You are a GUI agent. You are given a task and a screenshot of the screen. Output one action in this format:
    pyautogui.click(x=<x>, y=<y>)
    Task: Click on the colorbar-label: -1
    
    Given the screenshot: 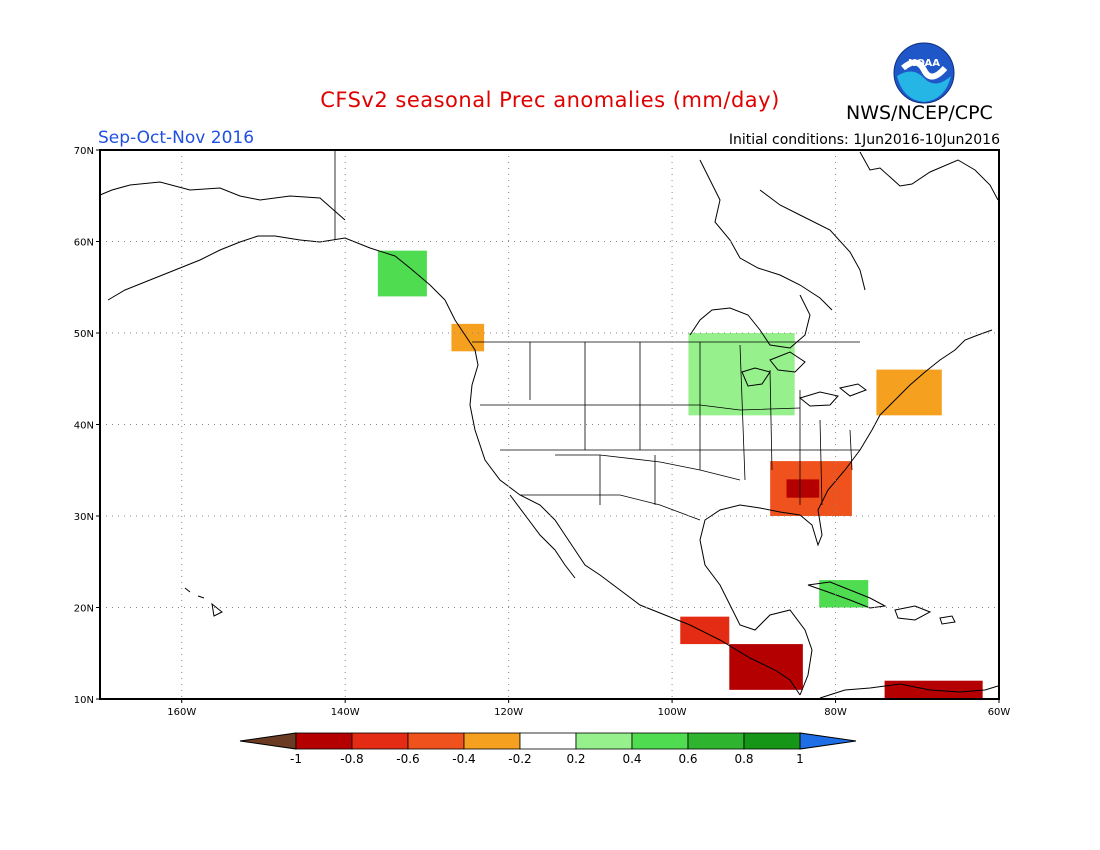 What is the action you would take?
    pyautogui.click(x=296, y=759)
    